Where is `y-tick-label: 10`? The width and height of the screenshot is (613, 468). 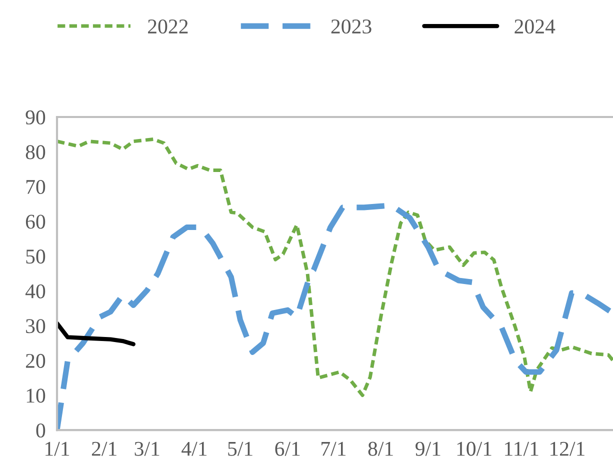
y-tick-label: 10 is located at coordinates (36, 395).